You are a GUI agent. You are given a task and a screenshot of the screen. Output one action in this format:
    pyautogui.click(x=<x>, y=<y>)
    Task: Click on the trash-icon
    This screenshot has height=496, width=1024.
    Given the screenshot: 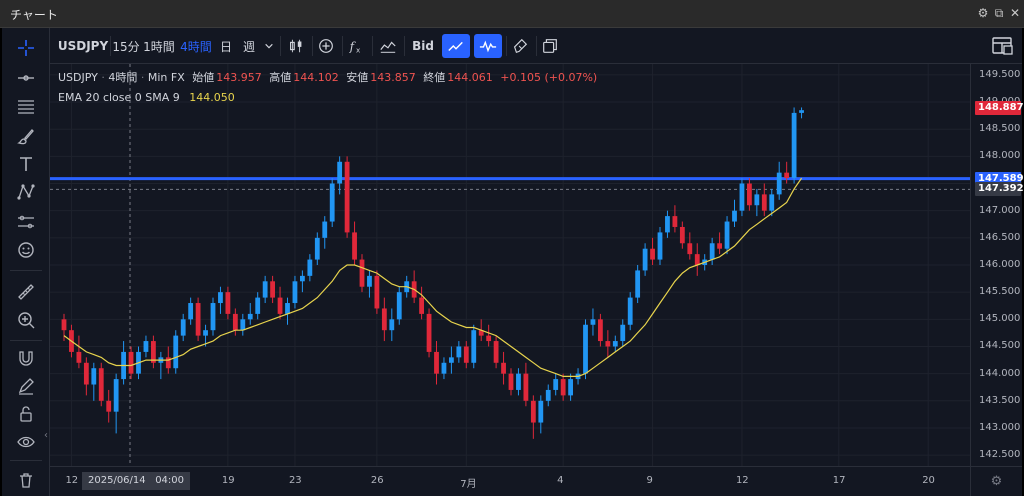 What is the action you would take?
    pyautogui.click(x=26, y=480)
    